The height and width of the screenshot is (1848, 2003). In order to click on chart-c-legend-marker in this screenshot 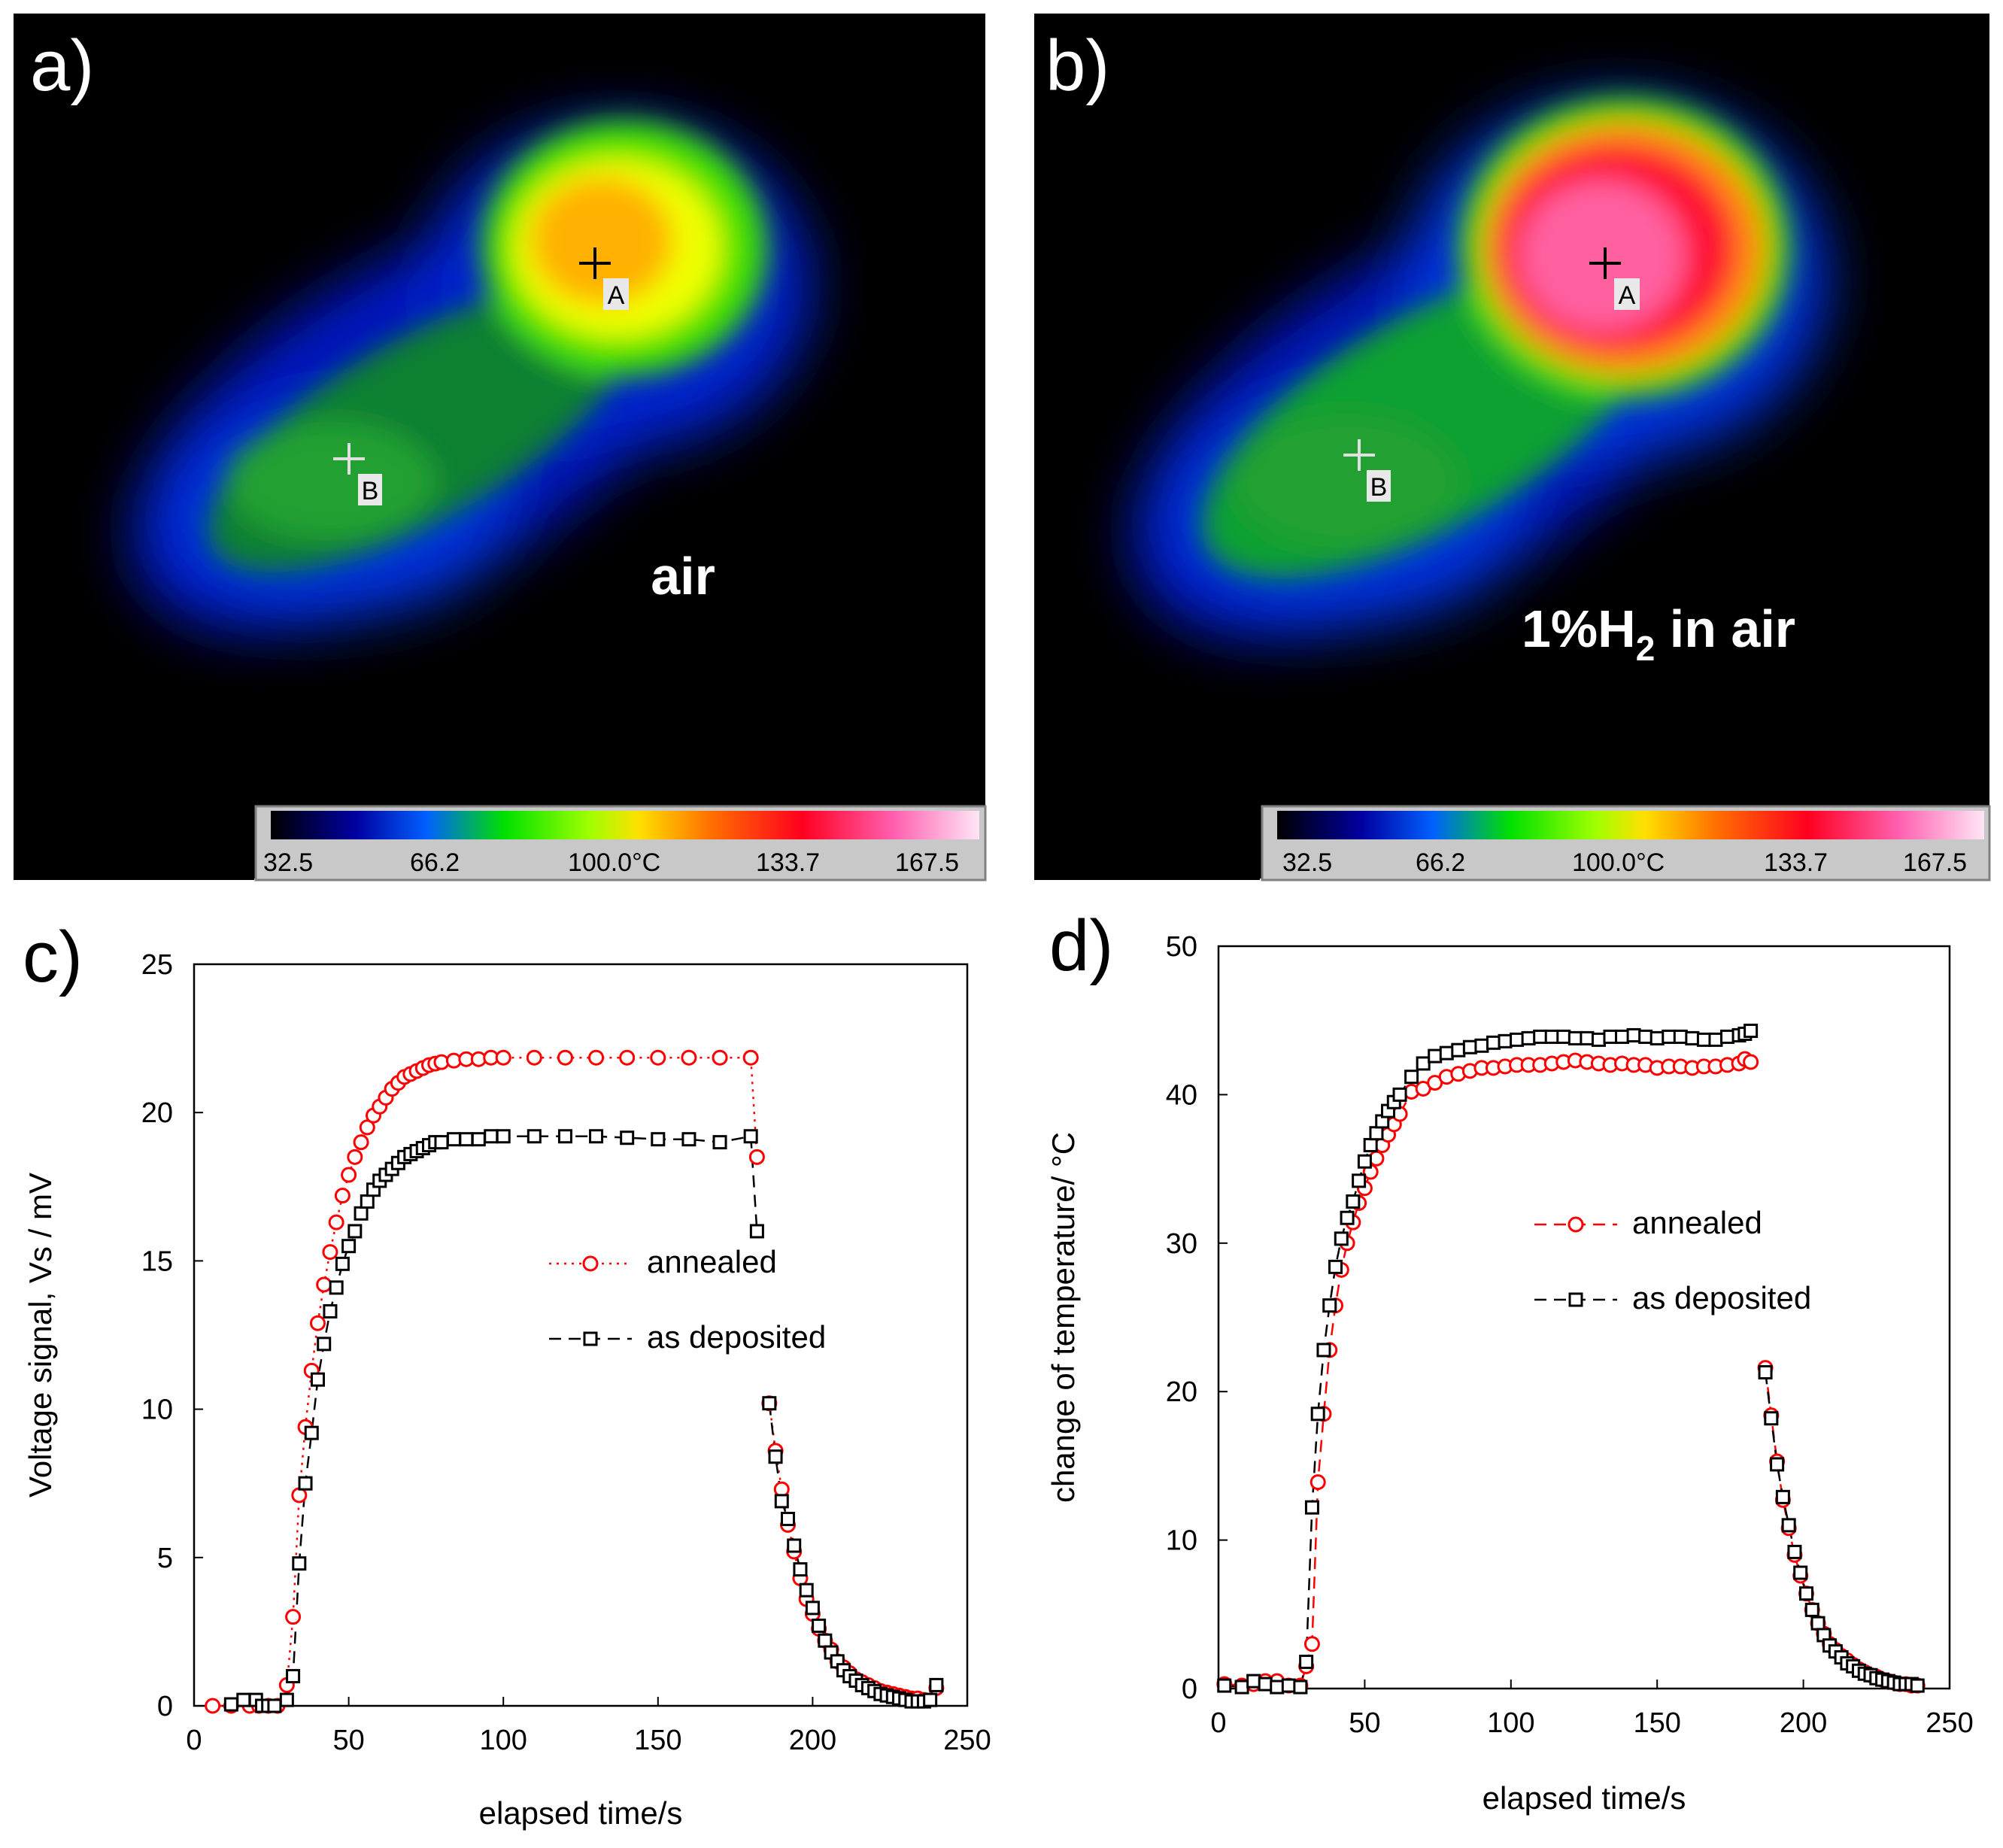, I will do `click(591, 1263)`.